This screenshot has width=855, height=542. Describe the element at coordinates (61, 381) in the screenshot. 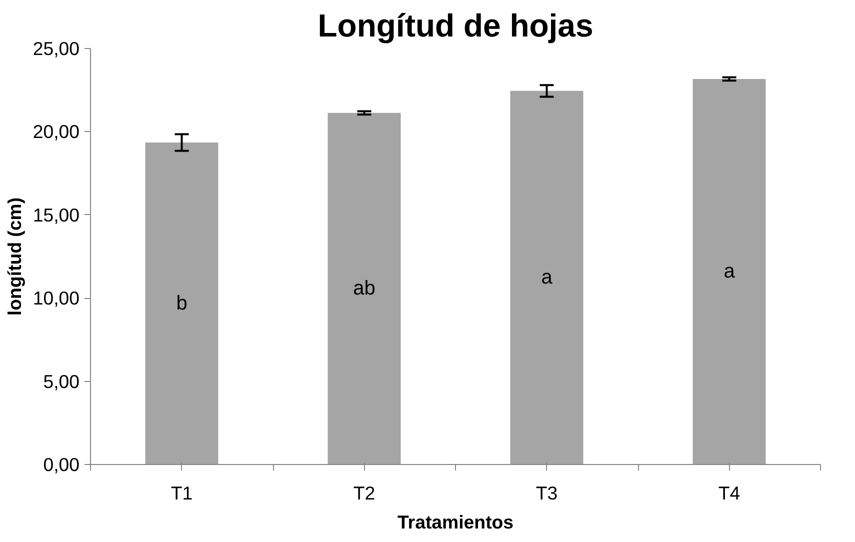

I see `y-tick-label: 5,00` at that location.